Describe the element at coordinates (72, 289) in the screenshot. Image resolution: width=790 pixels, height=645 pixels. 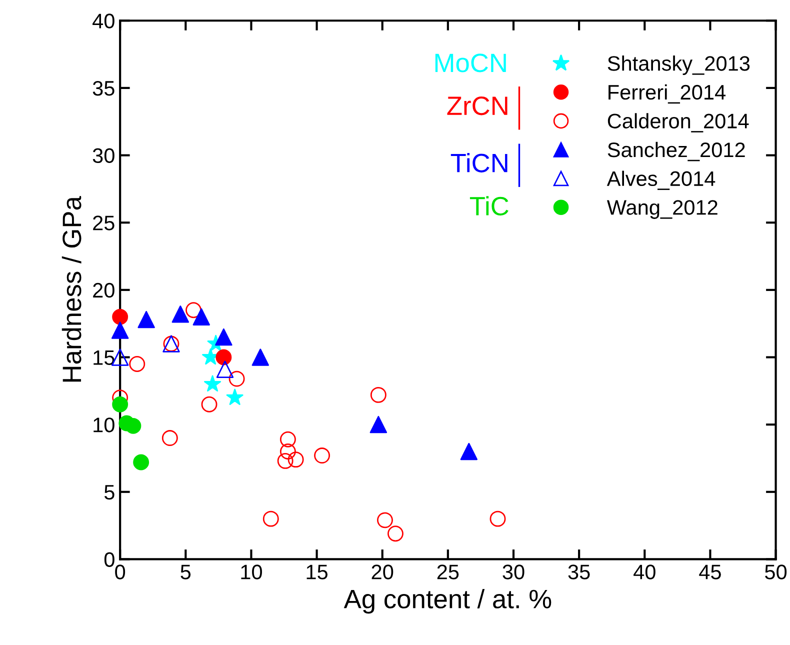
I see `y-axis-title: Hardness / GPa` at that location.